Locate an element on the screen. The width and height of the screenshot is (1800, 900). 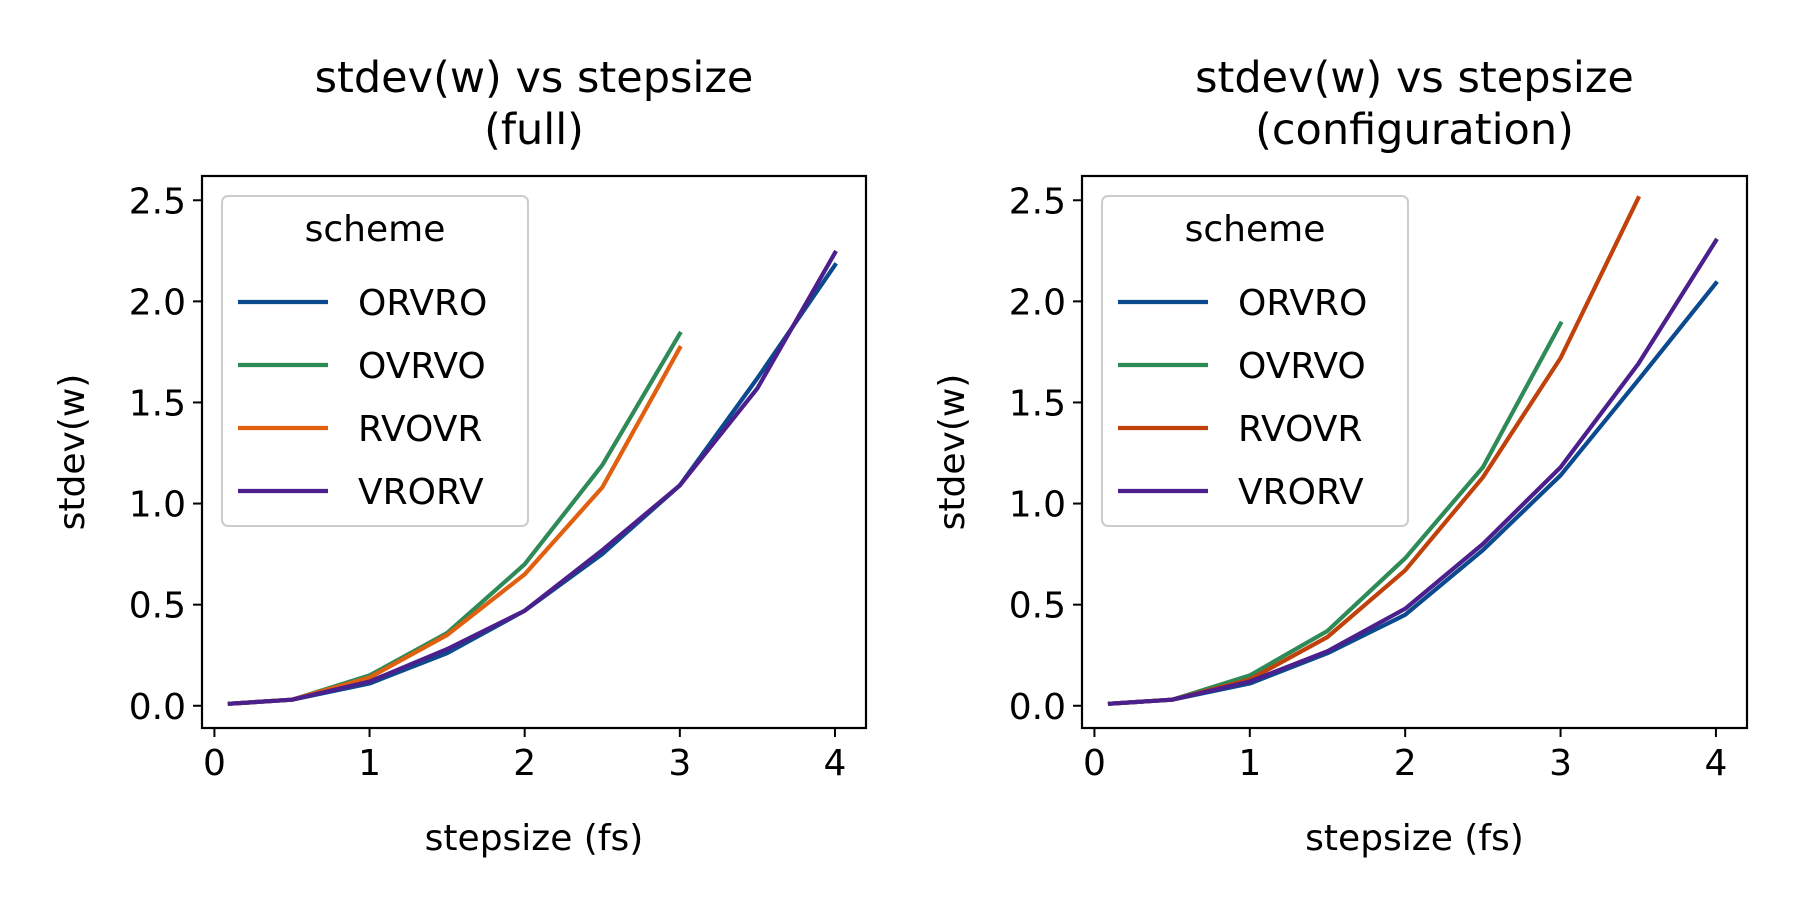
chart-title: stdev(w) vs stepsize (configuration) is located at coordinates (1414, 104).